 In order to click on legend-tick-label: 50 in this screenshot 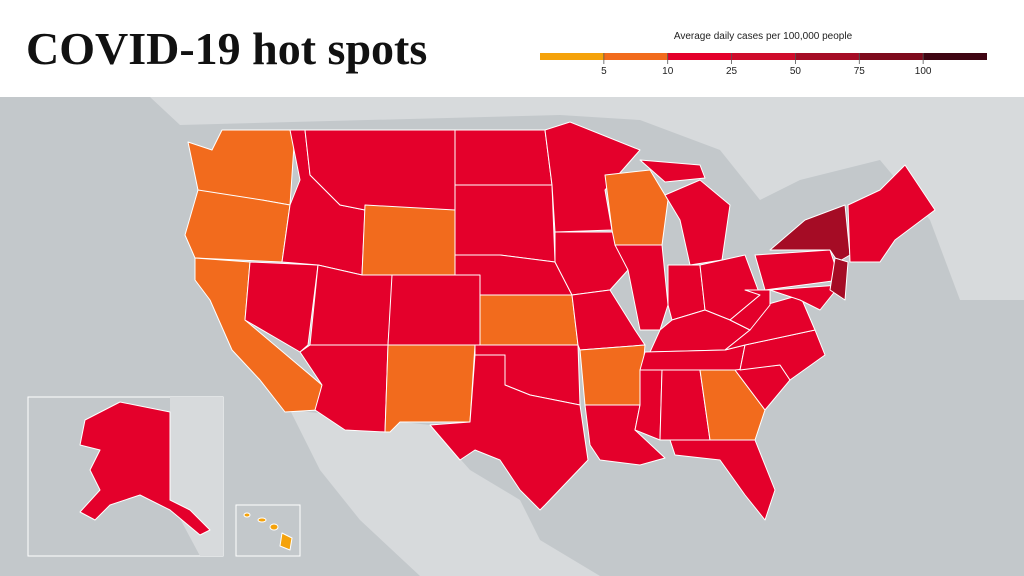, I will do `click(796, 71)`.